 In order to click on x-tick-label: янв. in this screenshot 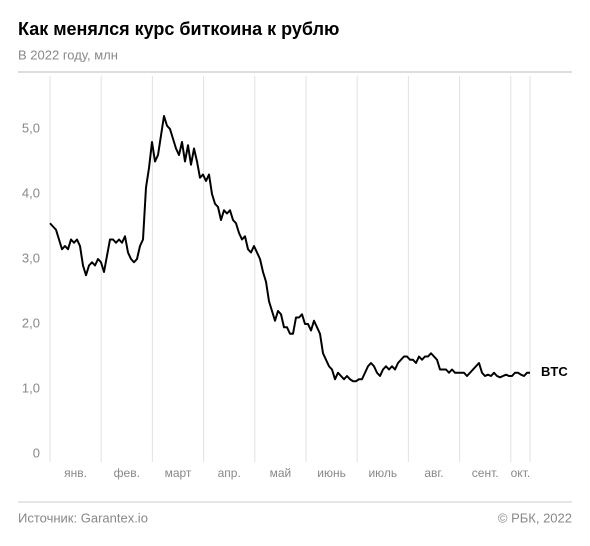, I will do `click(75, 473)`.